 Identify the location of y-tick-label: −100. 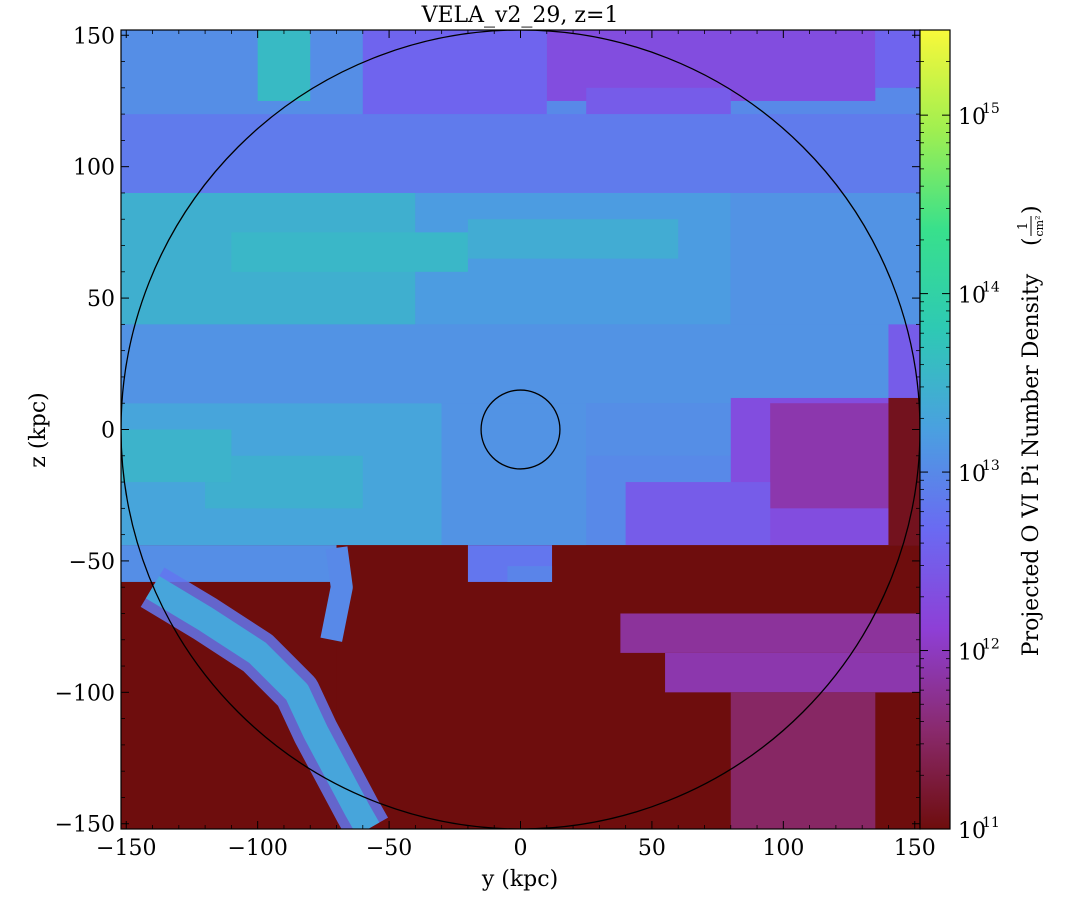
(85, 693).